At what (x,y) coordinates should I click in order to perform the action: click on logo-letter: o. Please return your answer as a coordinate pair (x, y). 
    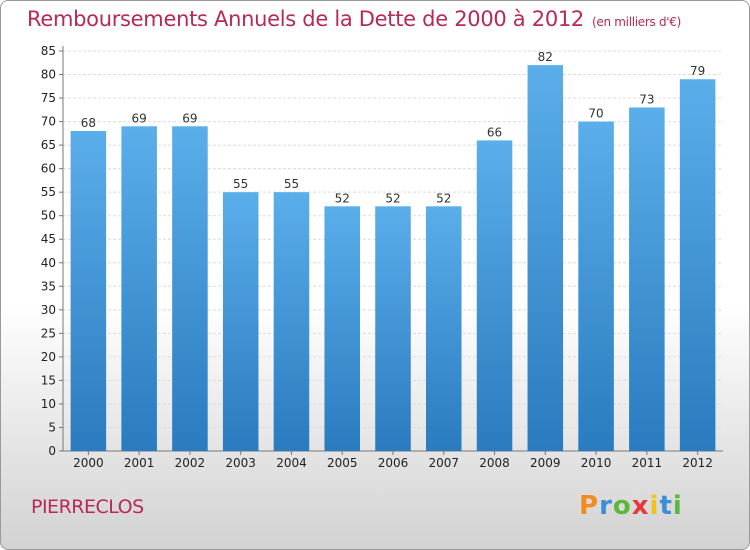
    Looking at the image, I should click on (622, 506).